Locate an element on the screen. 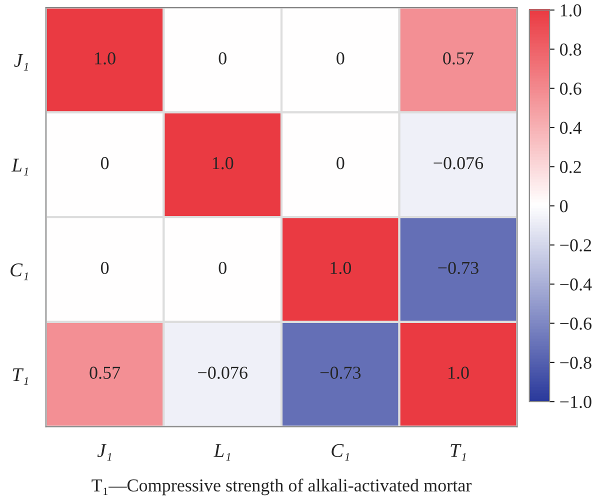 Image resolution: width=612 pixels, height=502 pixels. color-bar-label: 0.8 is located at coordinates (571, 49).